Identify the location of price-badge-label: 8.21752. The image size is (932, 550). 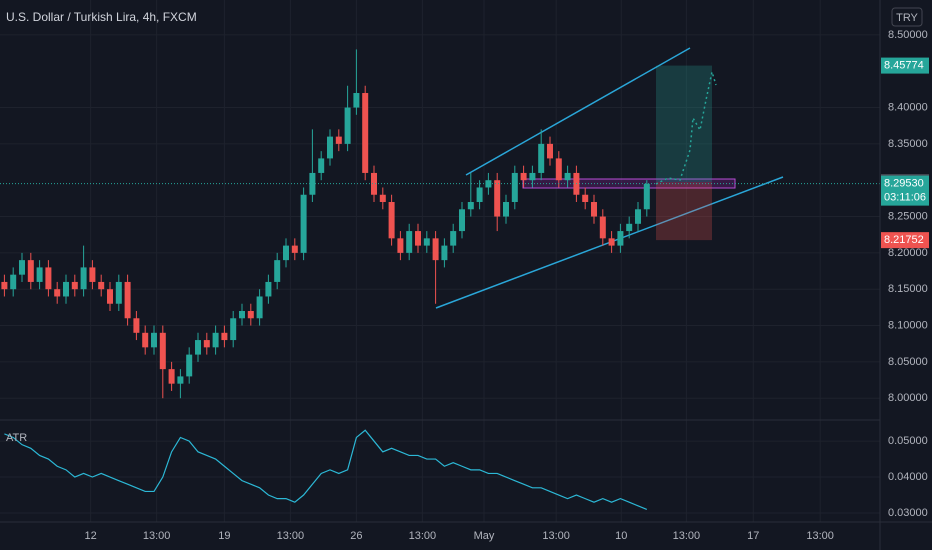
(904, 240).